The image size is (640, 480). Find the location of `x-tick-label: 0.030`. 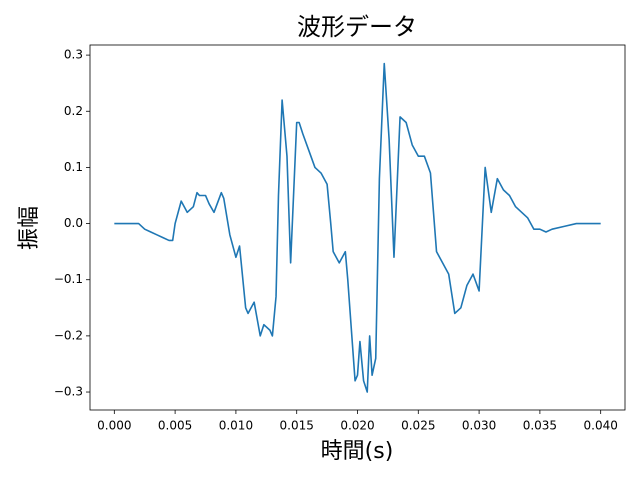

x-tick-label: 0.030 is located at coordinates (479, 426).